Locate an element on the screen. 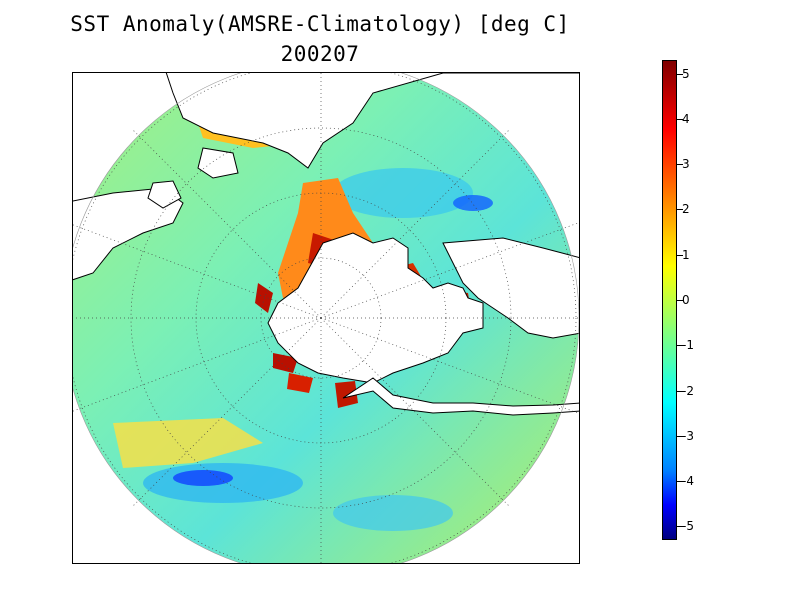  colorbar-tick-label: -2 is located at coordinates (688, 391).